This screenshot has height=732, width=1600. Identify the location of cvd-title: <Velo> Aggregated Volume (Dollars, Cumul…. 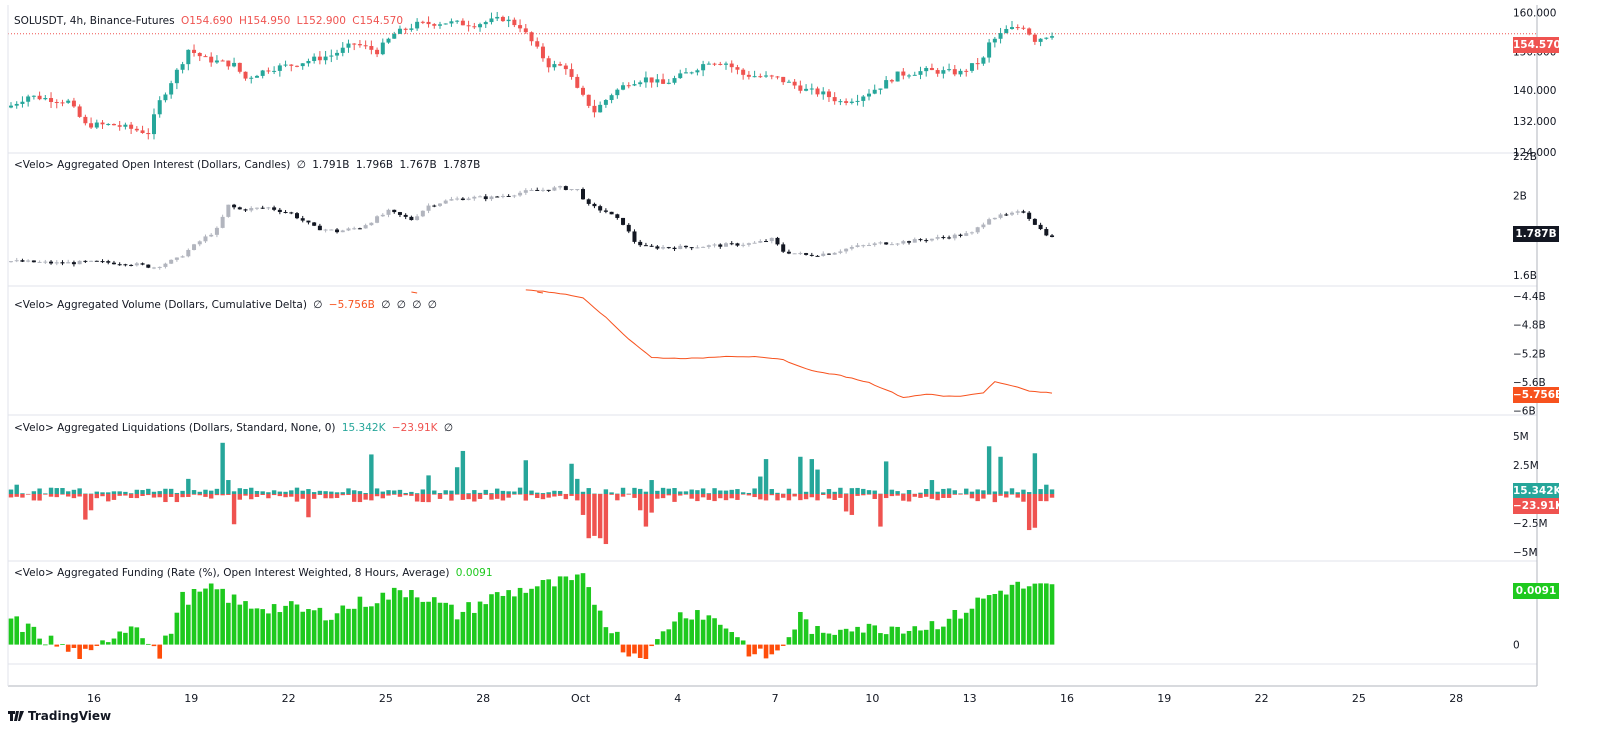
(160, 305).